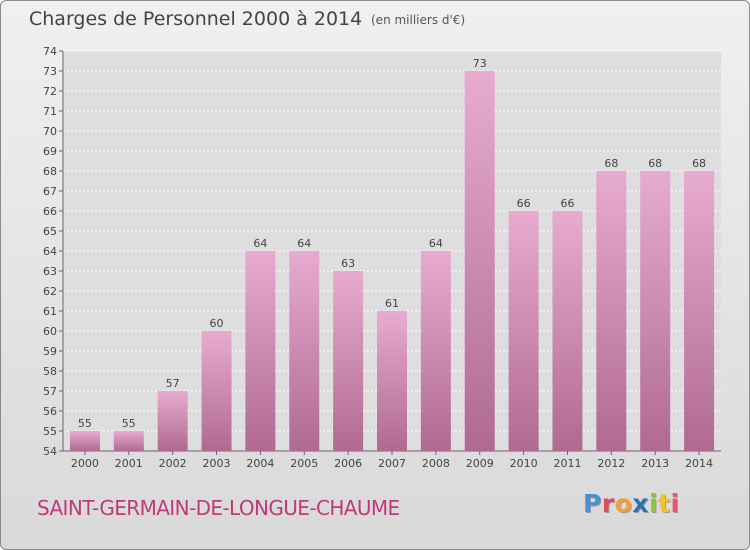  What do you see at coordinates (664, 503) in the screenshot?
I see `logo-letter: t` at bounding box center [664, 503].